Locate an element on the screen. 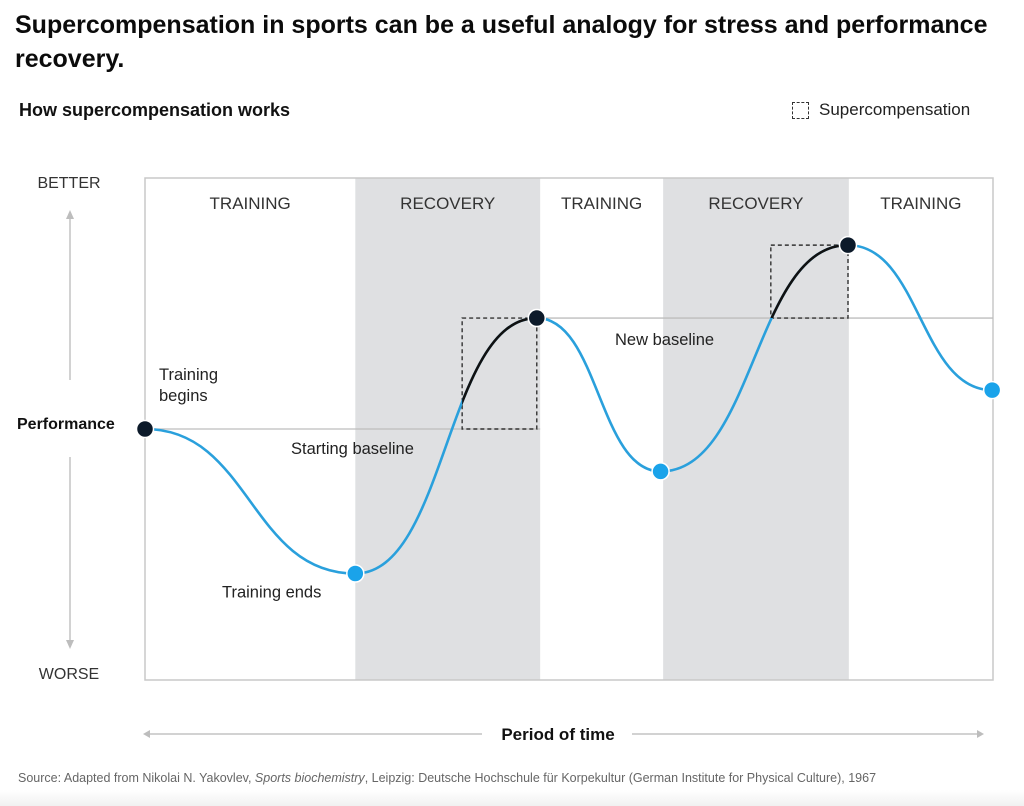 The image size is (1024, 806). phase-labels: TRAINING RECOVERY TRAINING RECOVERY TRAINING is located at coordinates (586, 203).